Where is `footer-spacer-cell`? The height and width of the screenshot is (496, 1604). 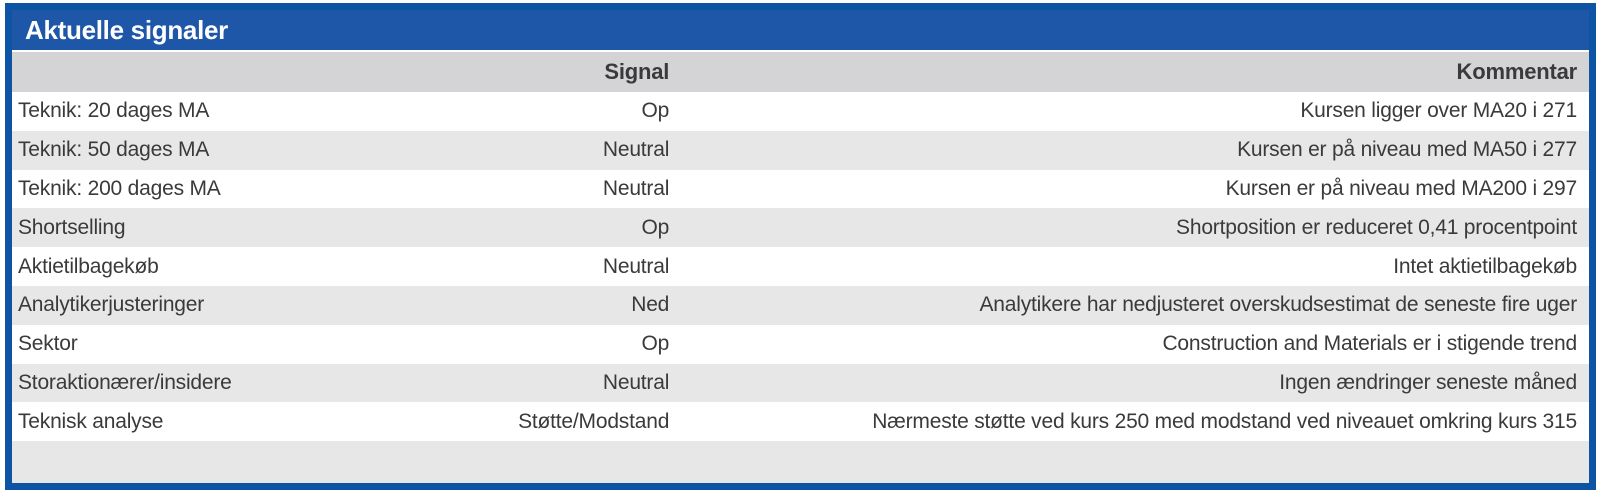
footer-spacer-cell is located at coordinates (800, 462).